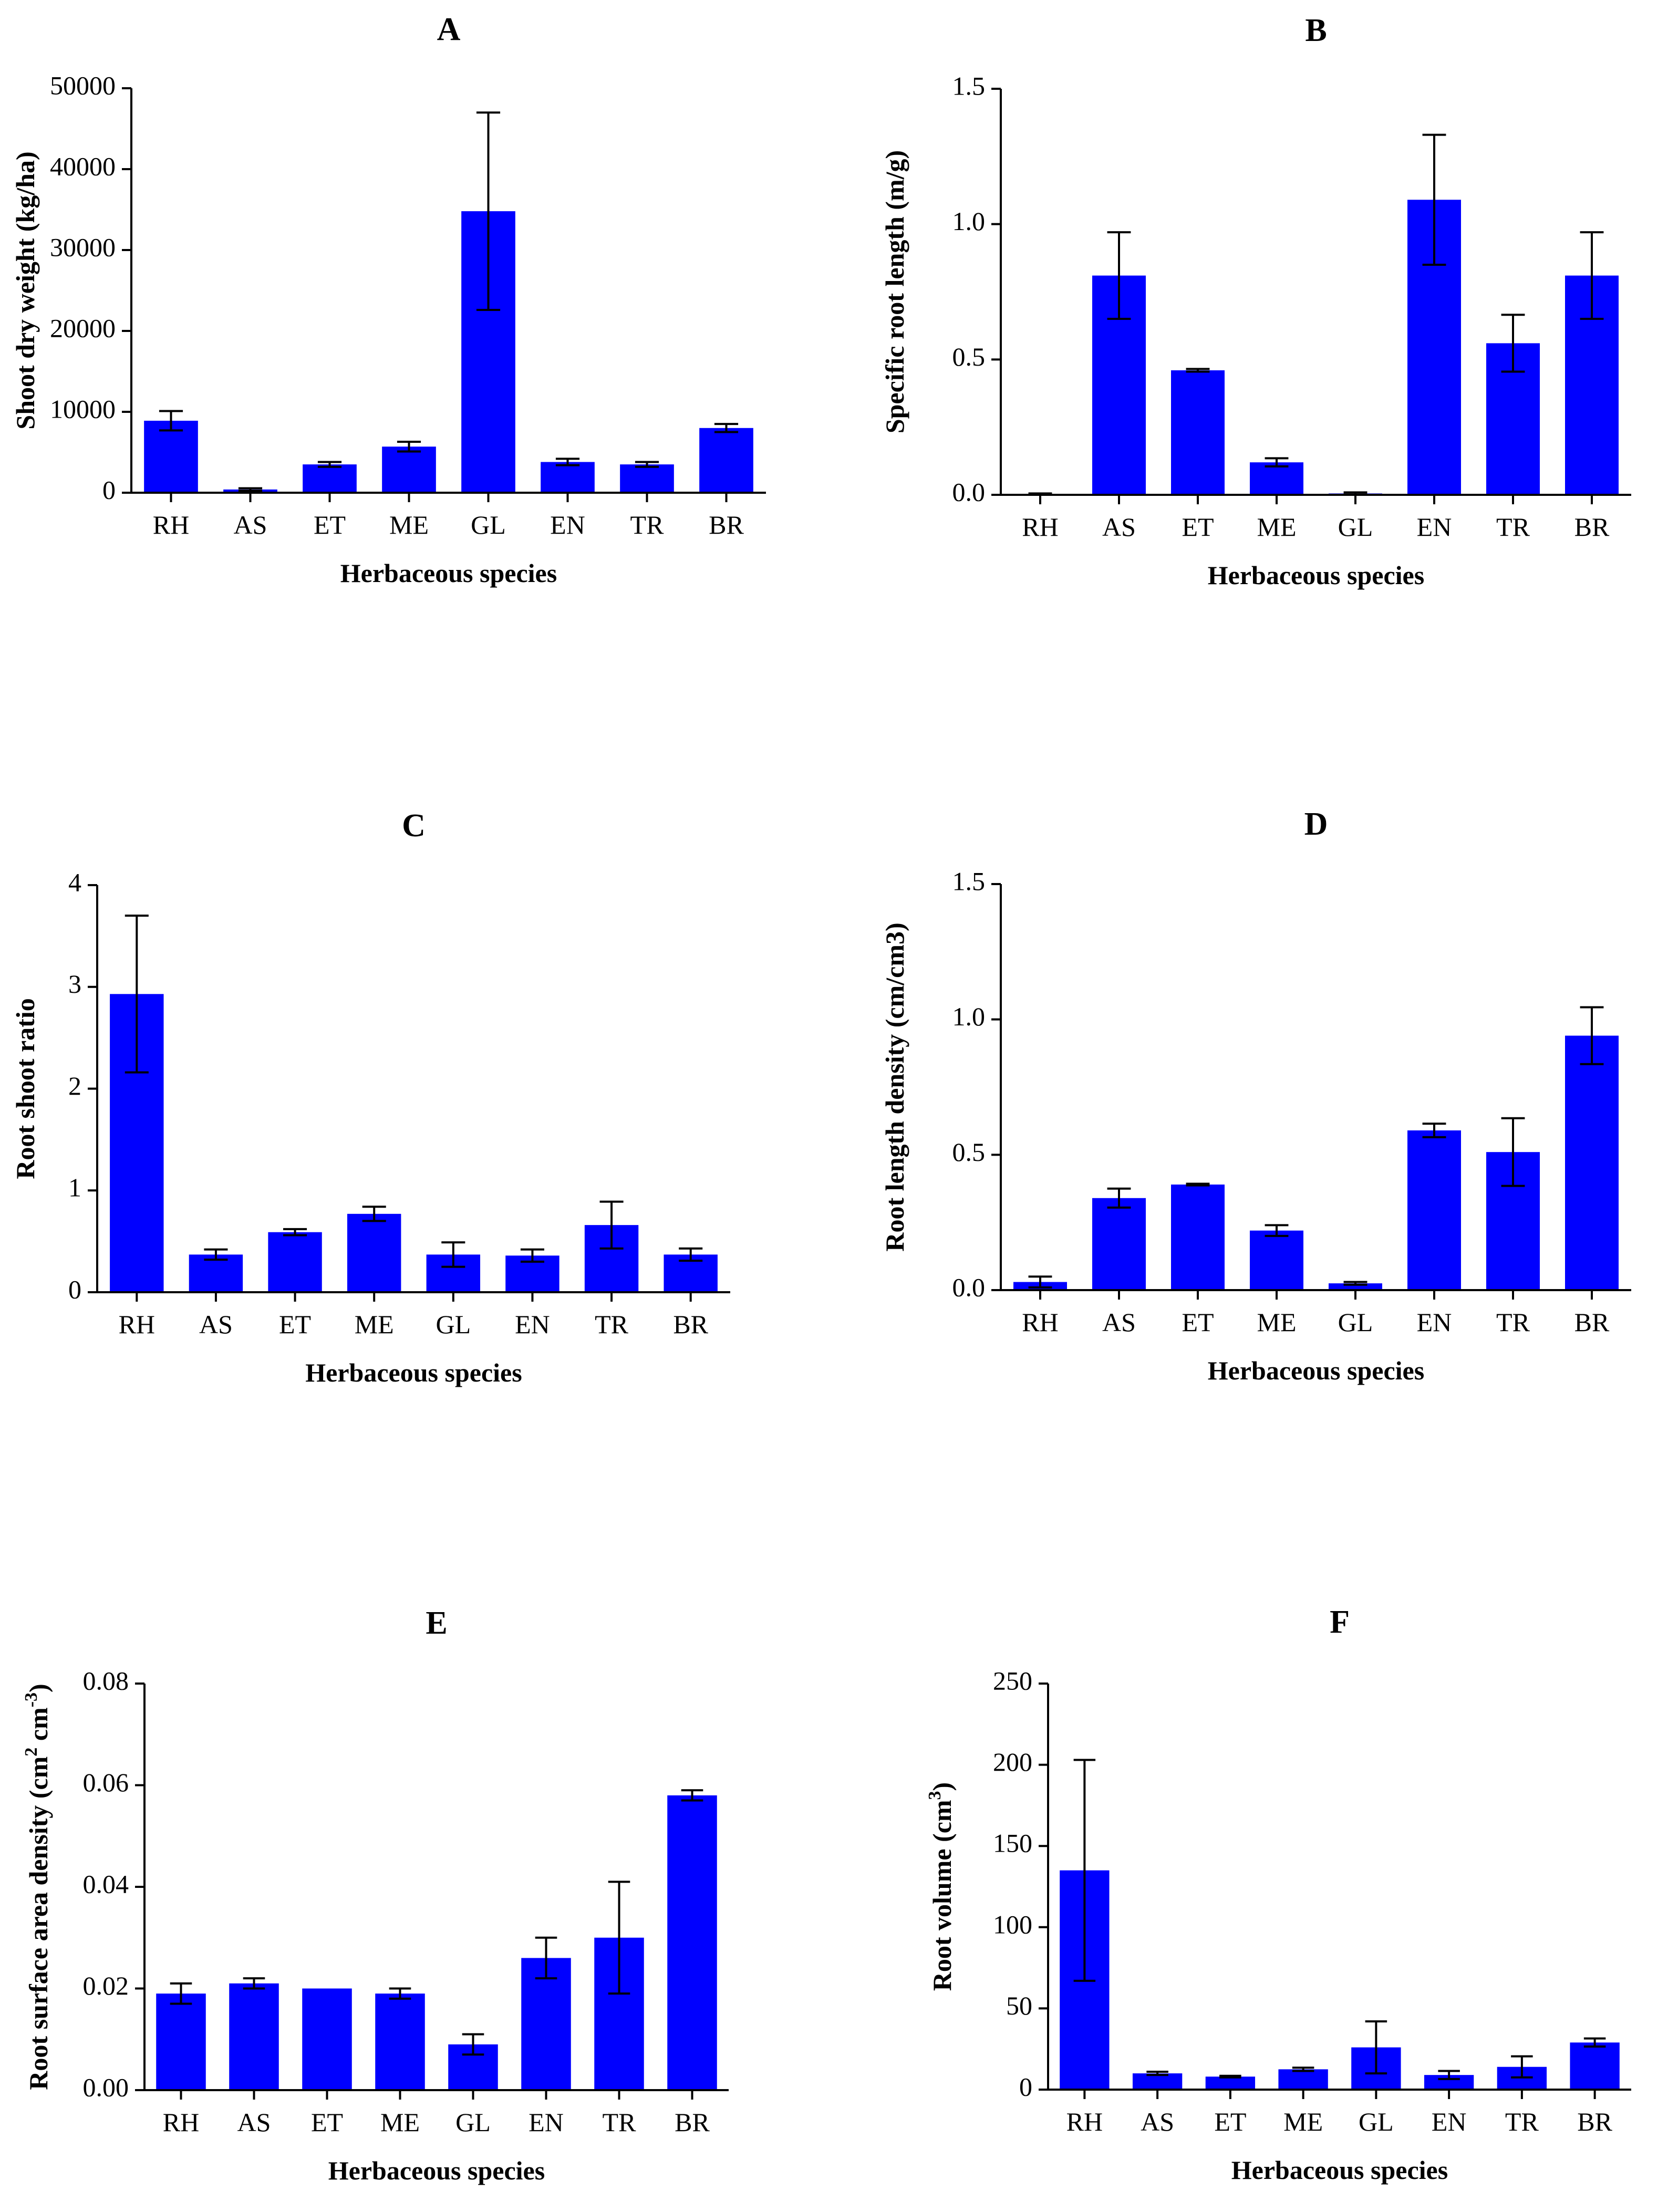 Image resolution: width=1668 pixels, height=2212 pixels. I want to click on x-axis-title-c: Herbaceous species, so click(413, 1373).